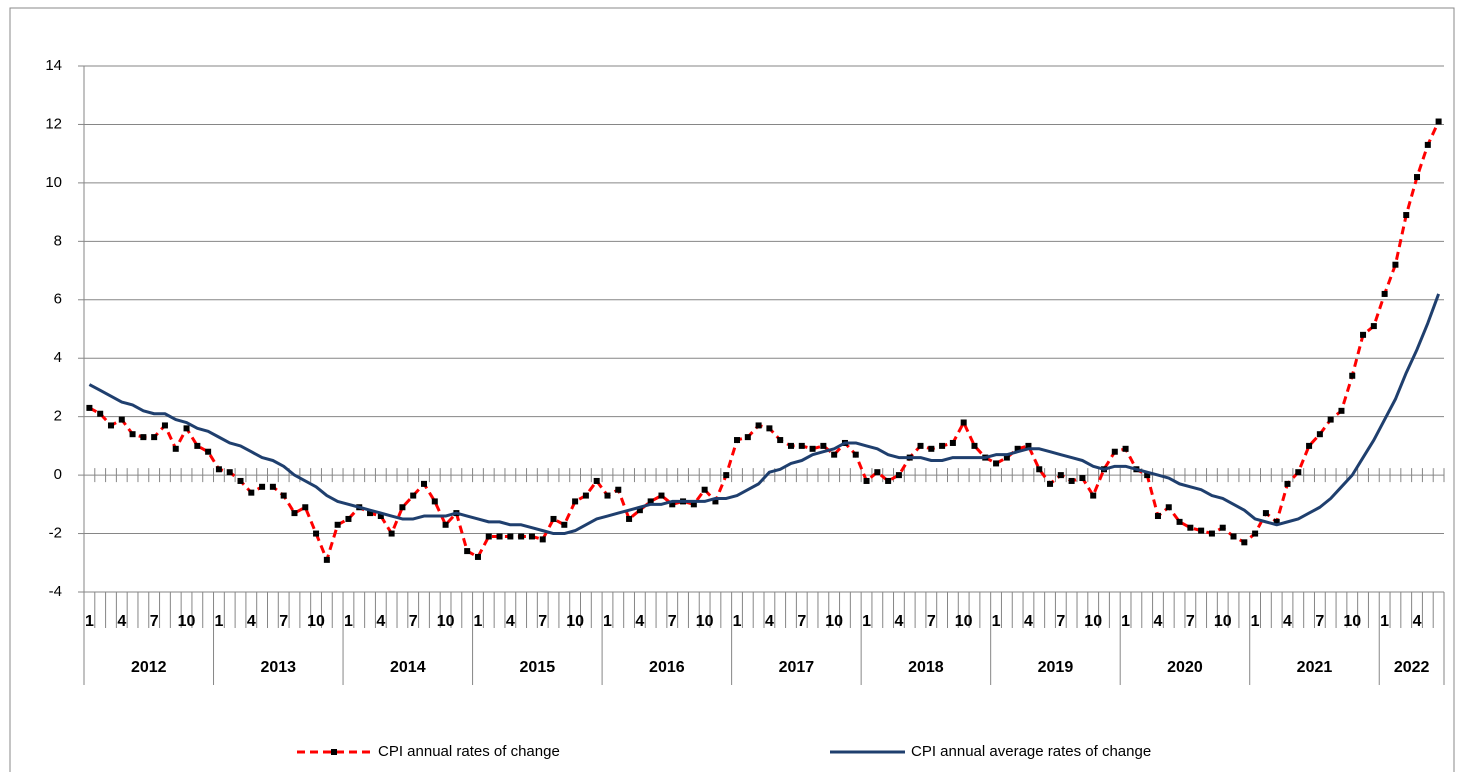  What do you see at coordinates (278, 667) in the screenshot?
I see `year-label: 2013` at bounding box center [278, 667].